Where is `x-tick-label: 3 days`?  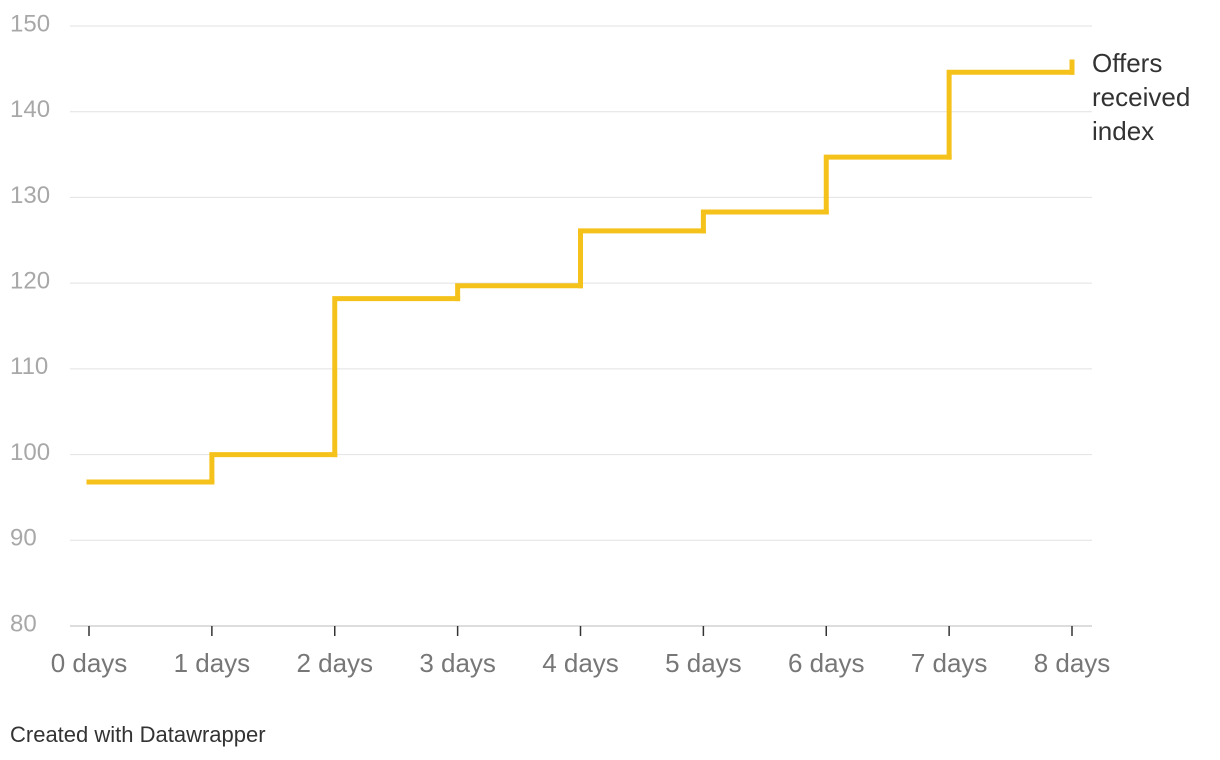 x-tick-label: 3 days is located at coordinates (457, 663).